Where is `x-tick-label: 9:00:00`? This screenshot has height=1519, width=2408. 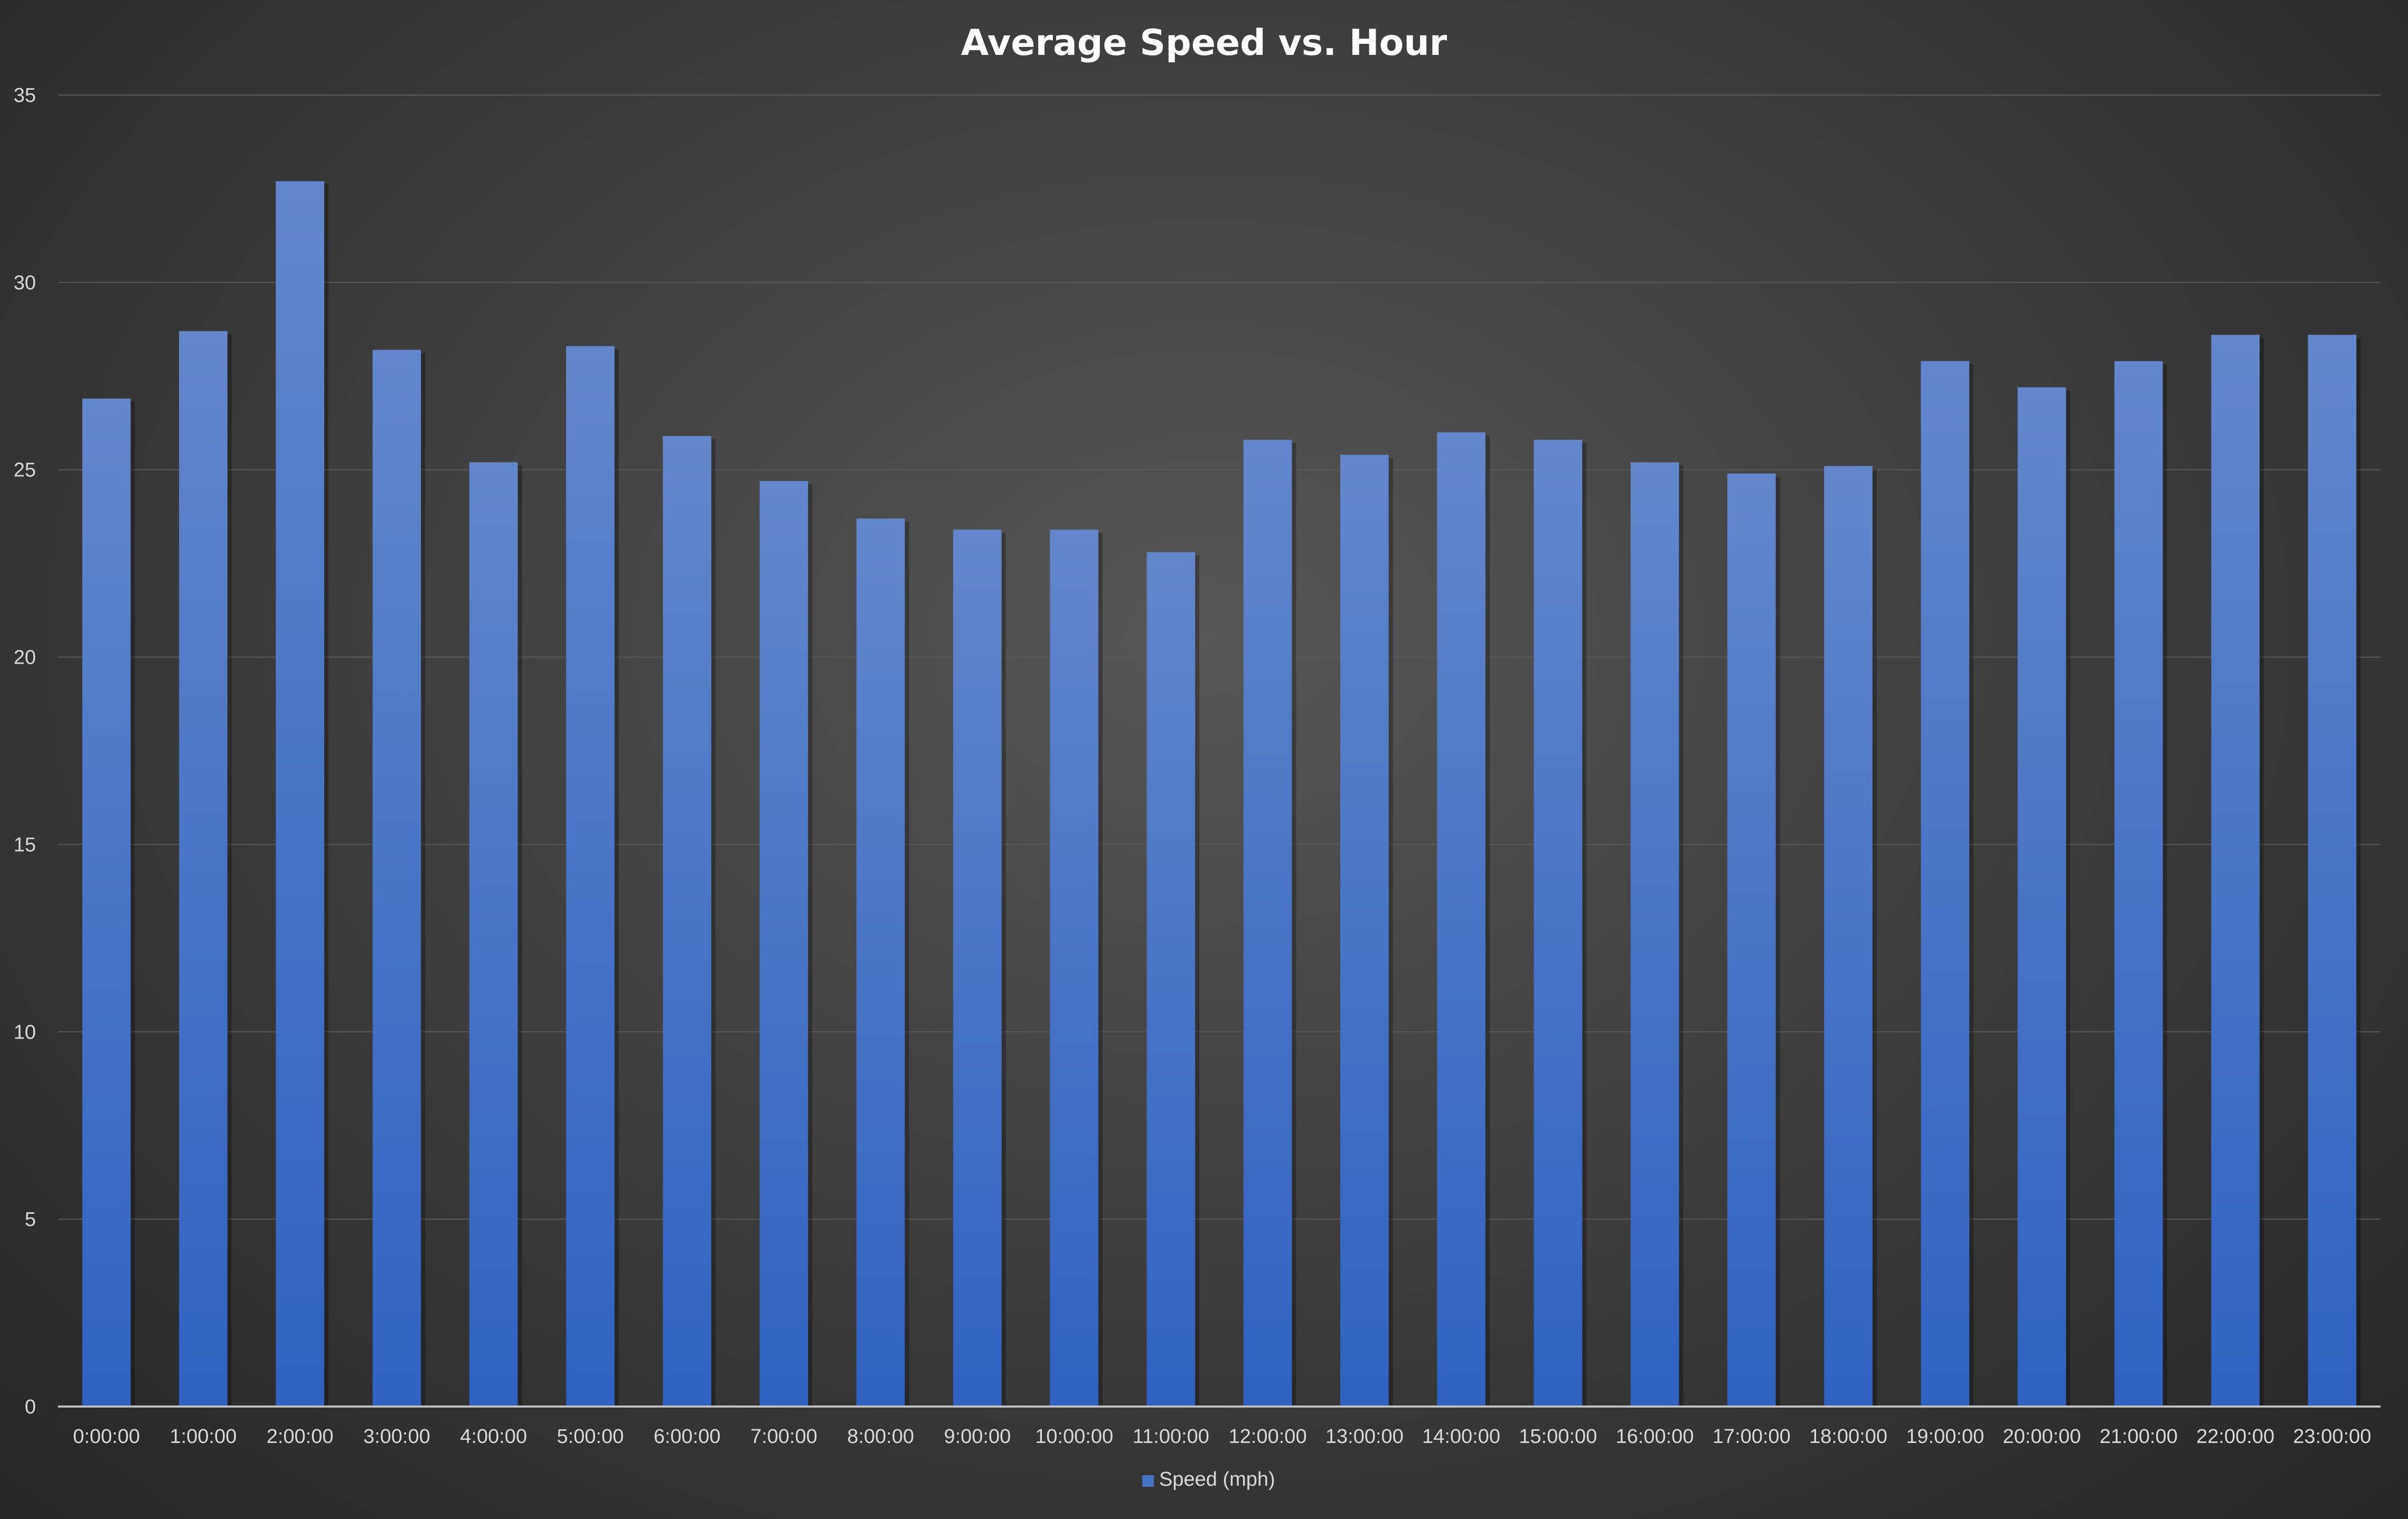 x-tick-label: 9:00:00 is located at coordinates (977, 1437).